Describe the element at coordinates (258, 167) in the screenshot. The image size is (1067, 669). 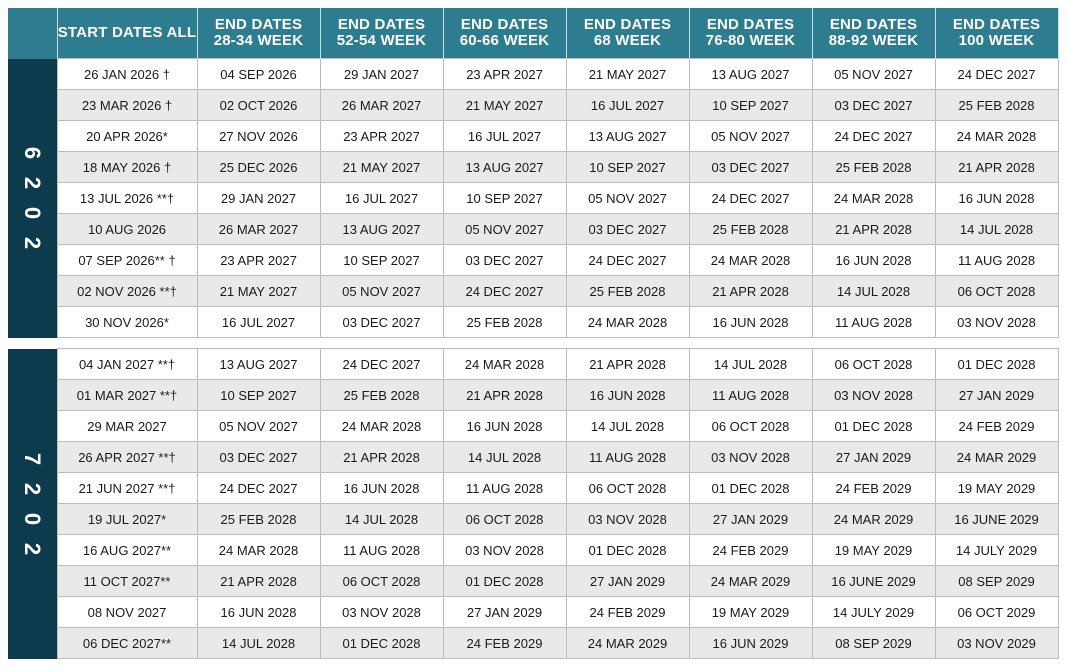
I see `end-date-cell: 25 DEC 2026` at that location.